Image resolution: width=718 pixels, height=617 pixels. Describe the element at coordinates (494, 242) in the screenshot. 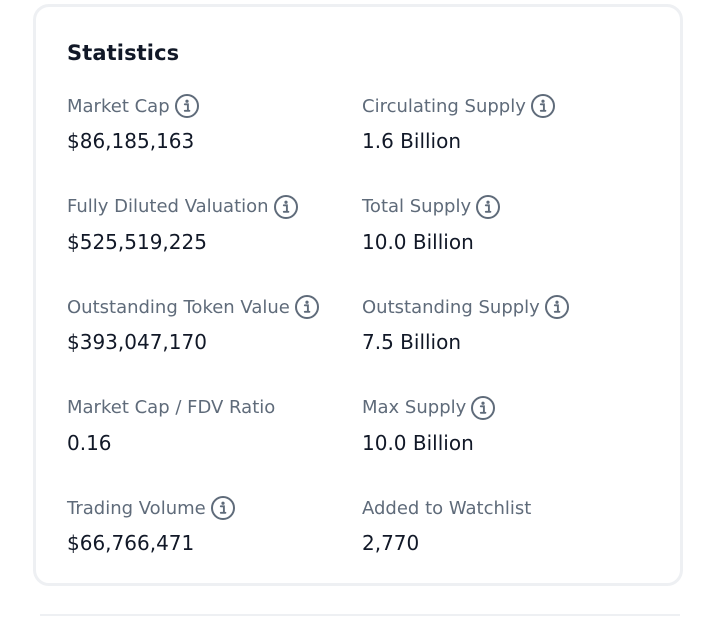

I see `stat-total-supply: Total Supply 10.0 Billion` at that location.